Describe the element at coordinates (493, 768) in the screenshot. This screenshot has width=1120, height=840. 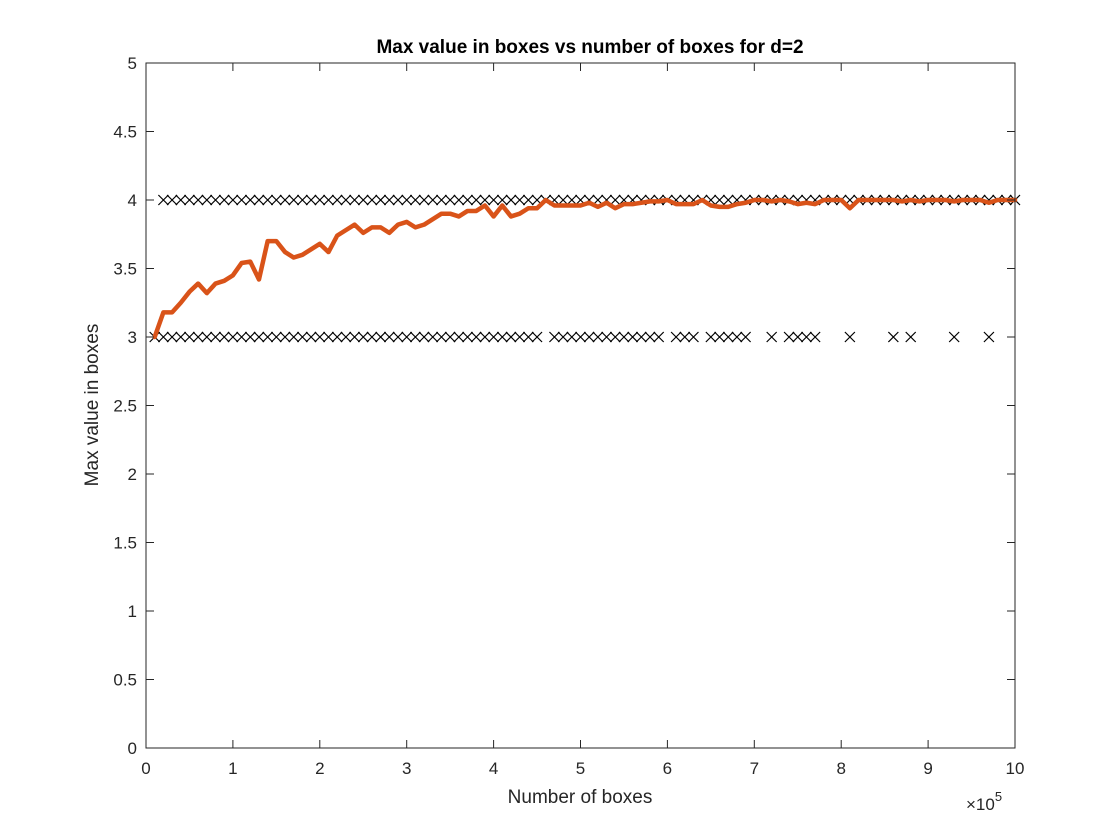
I see `x-tick-label: 4` at that location.